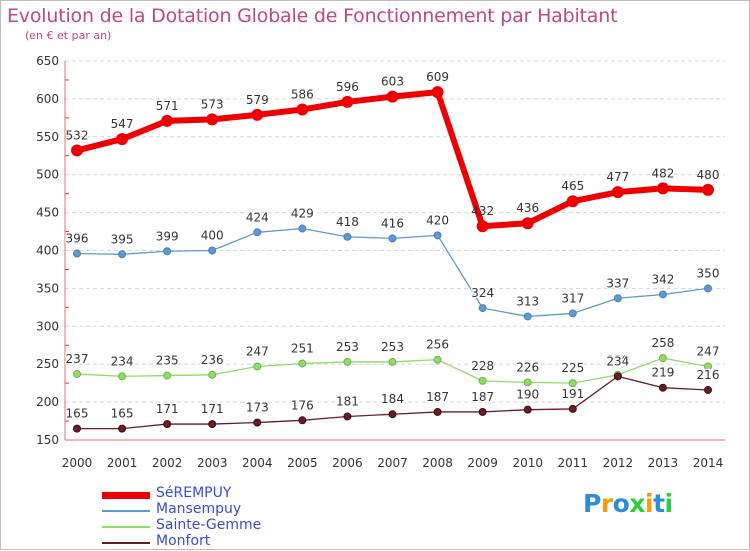  Describe the element at coordinates (572, 298) in the screenshot. I see `data-label: 317` at that location.